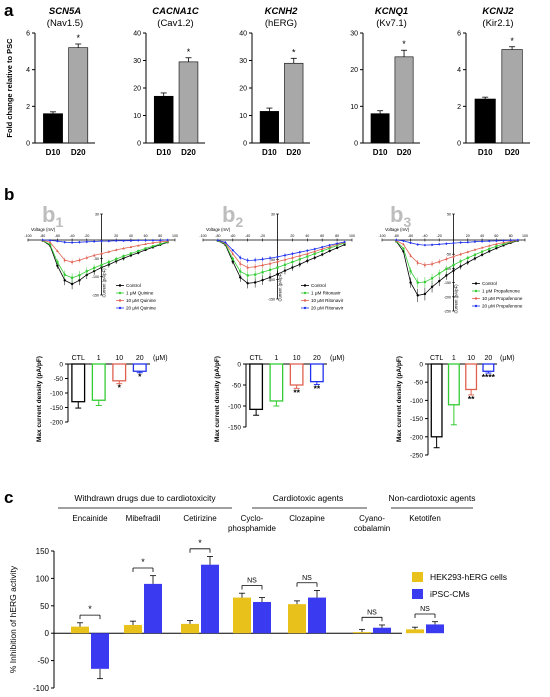 This screenshot has width=550, height=697. What do you see at coordinates (27, 236) in the screenshot?
I see `x-tick-label: -100` at bounding box center [27, 236].